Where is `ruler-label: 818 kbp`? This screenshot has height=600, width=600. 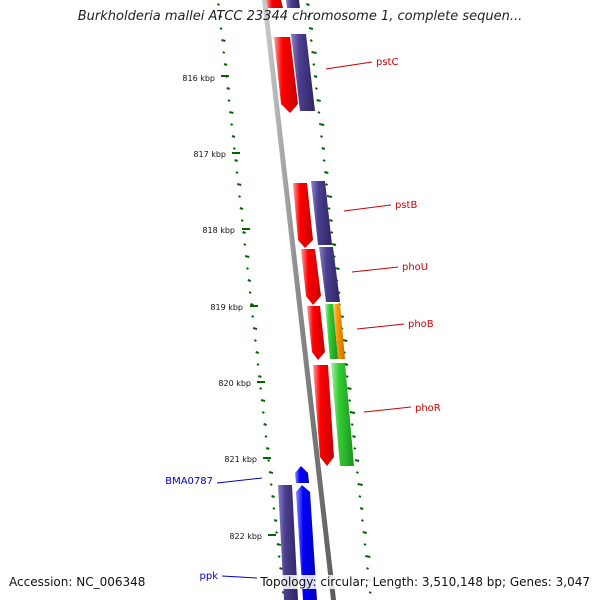 ruler-label: 818 kbp is located at coordinates (218, 230).